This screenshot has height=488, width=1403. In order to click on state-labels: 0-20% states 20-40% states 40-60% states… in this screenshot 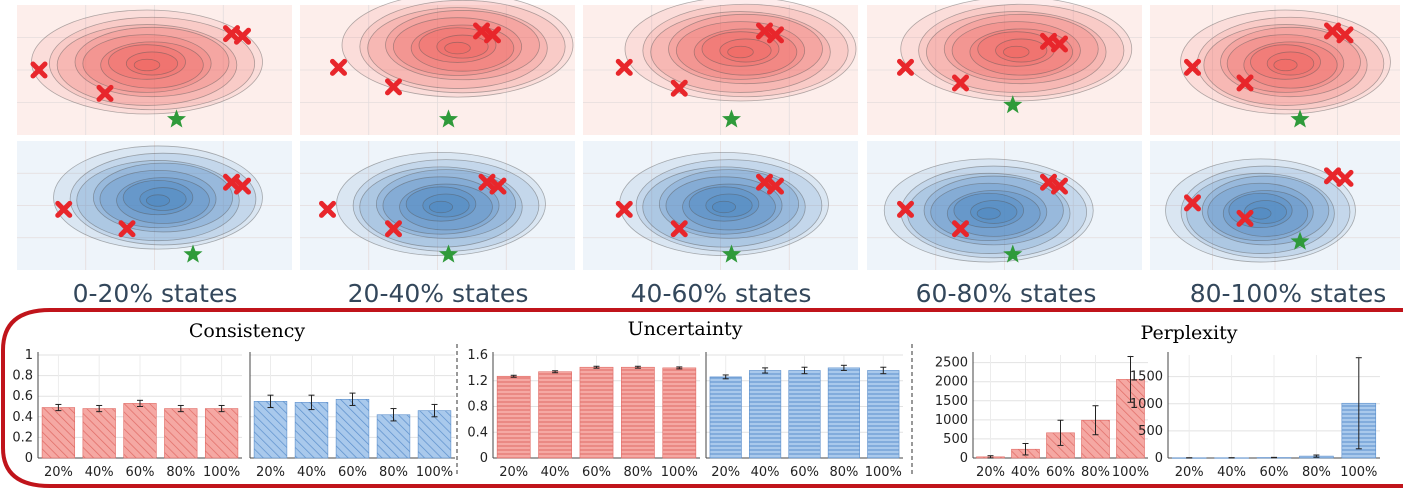, I will do `click(730, 293)`.